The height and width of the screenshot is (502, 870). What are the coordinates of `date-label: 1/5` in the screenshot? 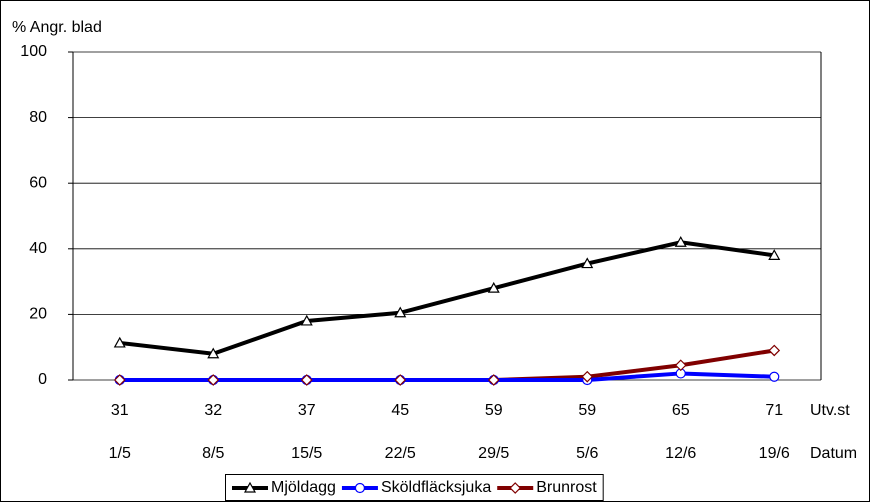 It's located at (120, 453).